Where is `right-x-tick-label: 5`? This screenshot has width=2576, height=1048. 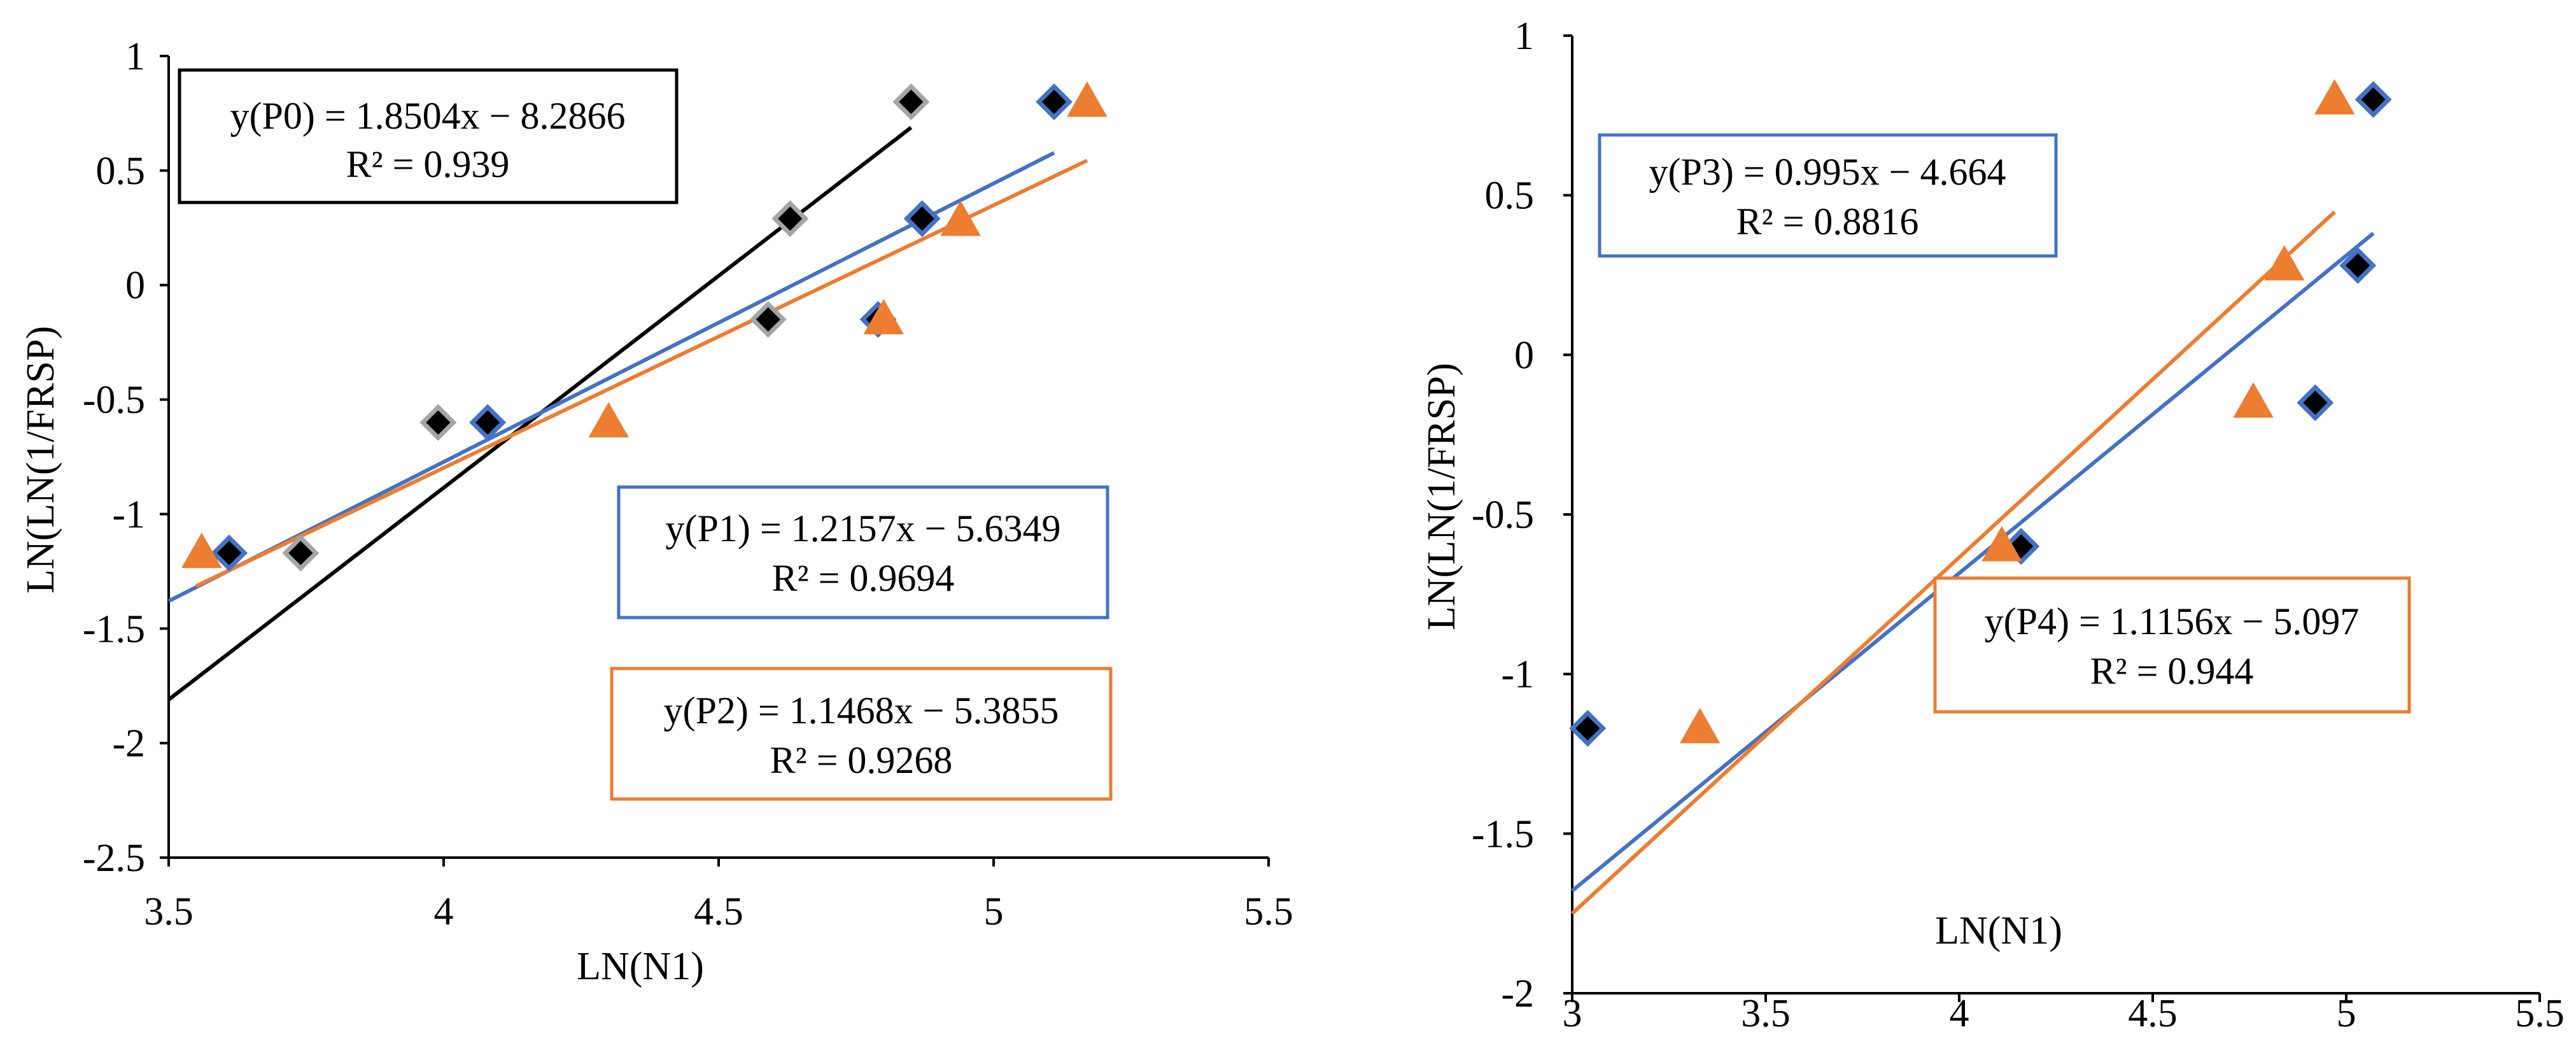
right-x-tick-label: 5 is located at coordinates (2347, 1013).